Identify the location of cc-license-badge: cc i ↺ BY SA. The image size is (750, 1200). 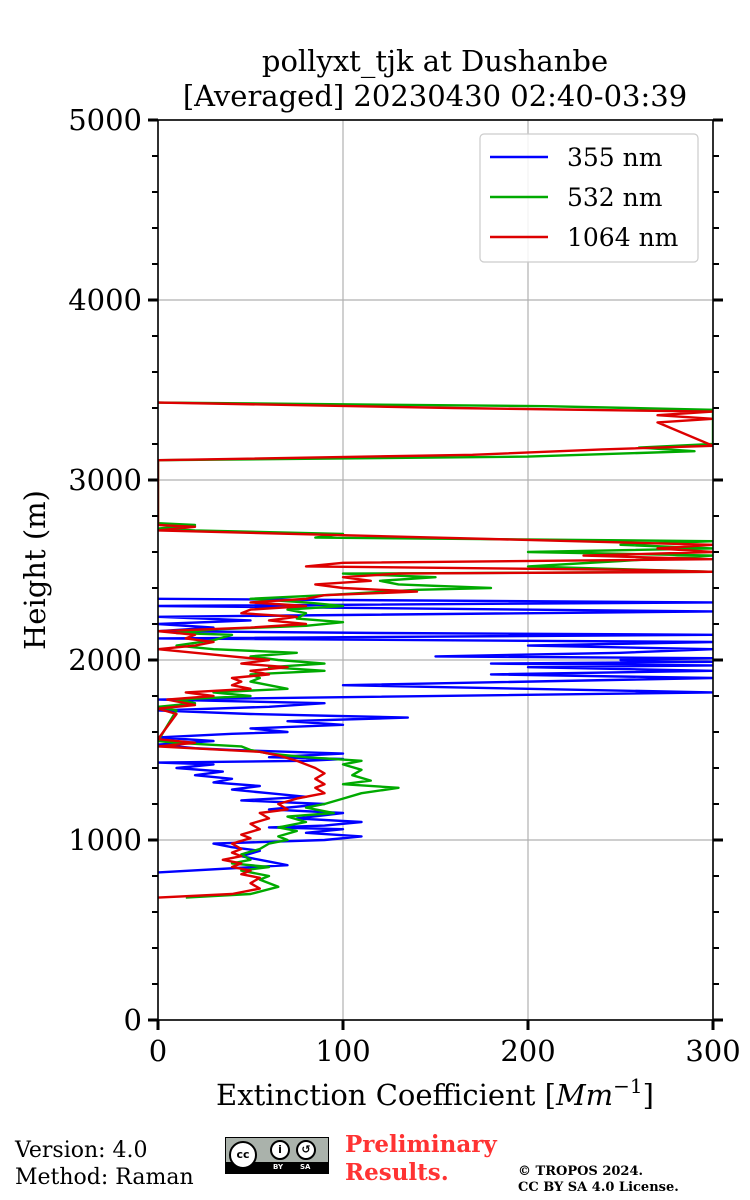
(277, 1155).